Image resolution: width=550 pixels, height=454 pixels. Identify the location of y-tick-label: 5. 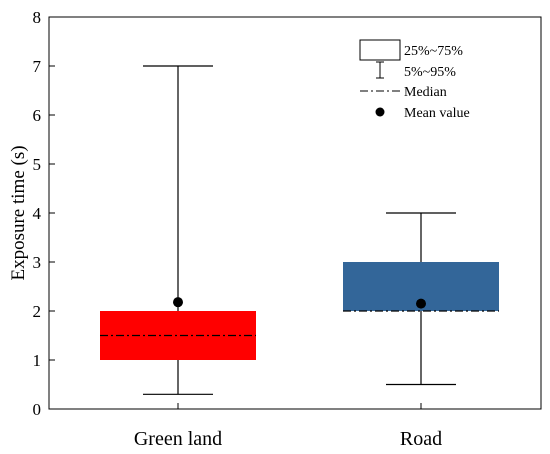
(37, 164).